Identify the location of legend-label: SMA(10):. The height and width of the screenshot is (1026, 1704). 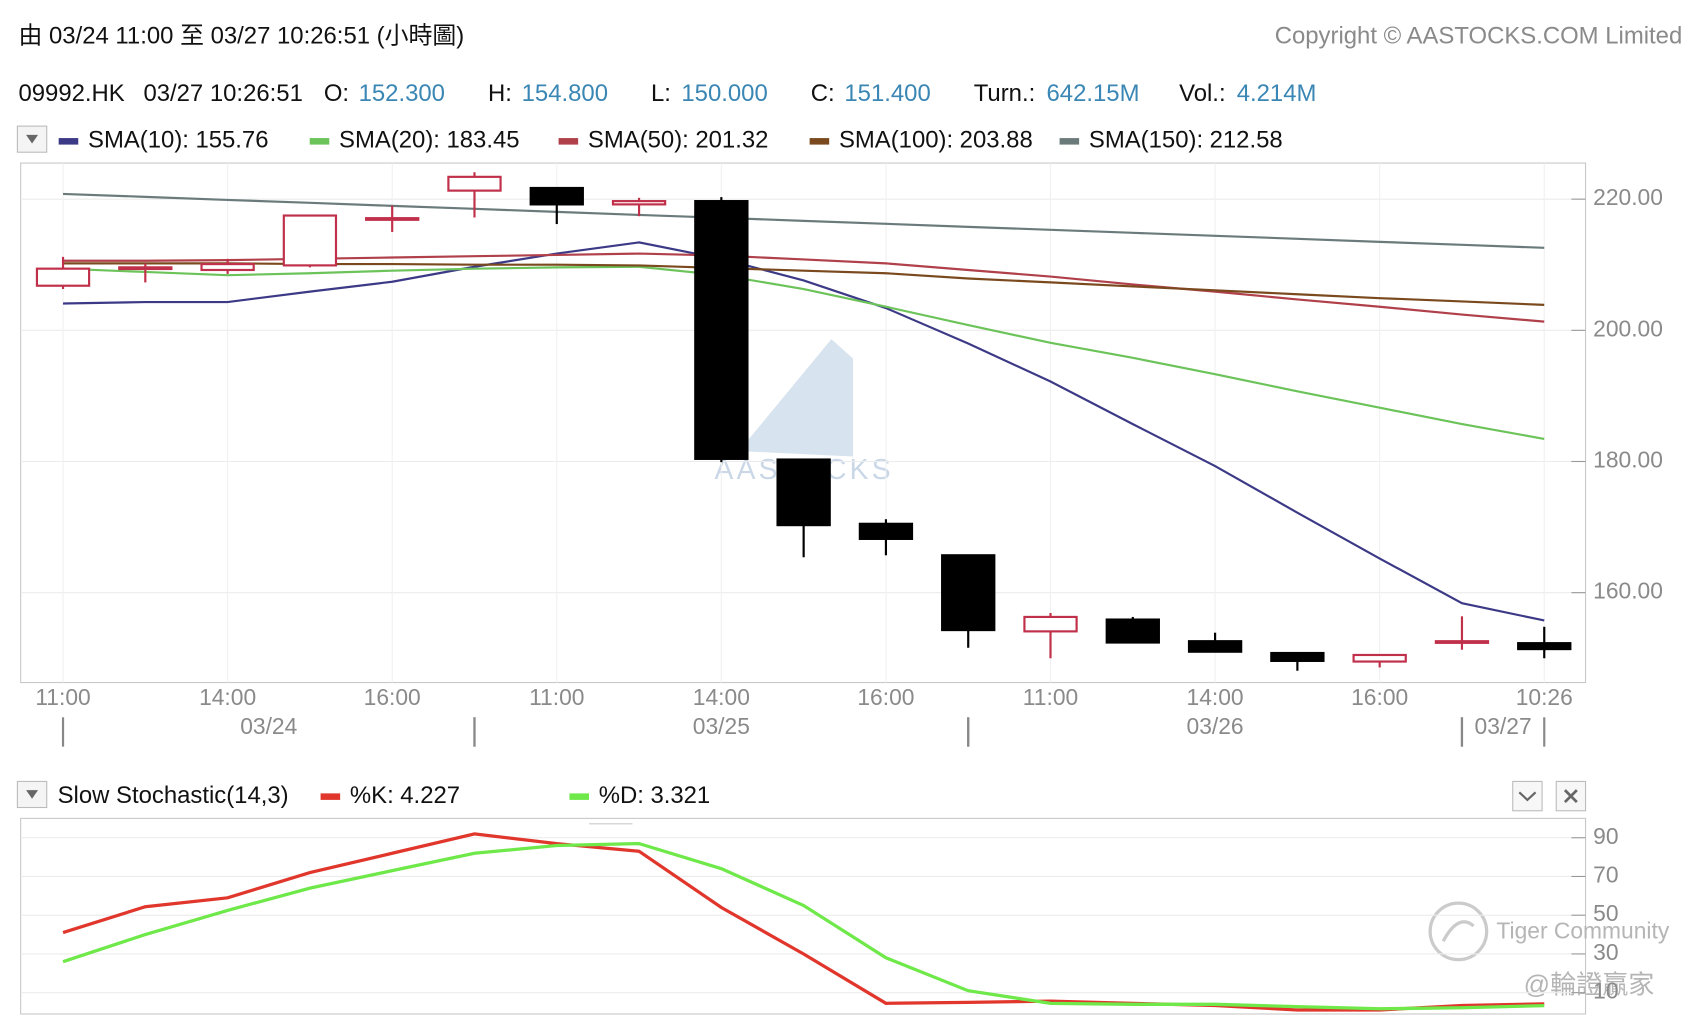
(138, 140).